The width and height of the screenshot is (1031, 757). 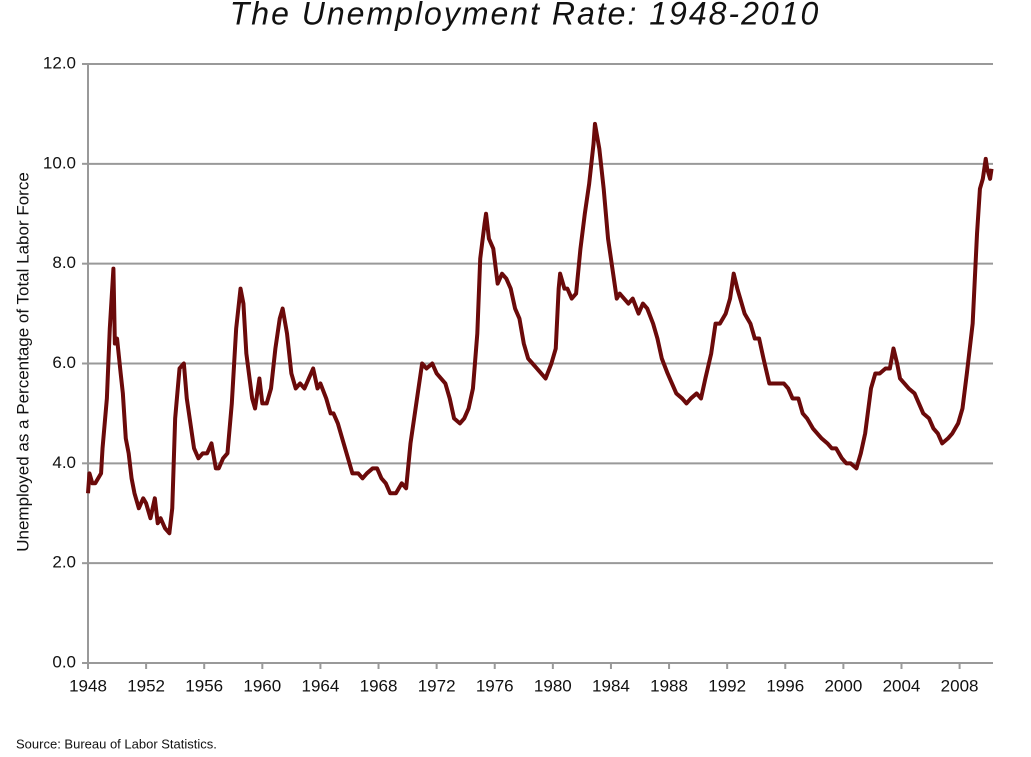 What do you see at coordinates (321, 685) in the screenshot?
I see `x-tick-label: 1964` at bounding box center [321, 685].